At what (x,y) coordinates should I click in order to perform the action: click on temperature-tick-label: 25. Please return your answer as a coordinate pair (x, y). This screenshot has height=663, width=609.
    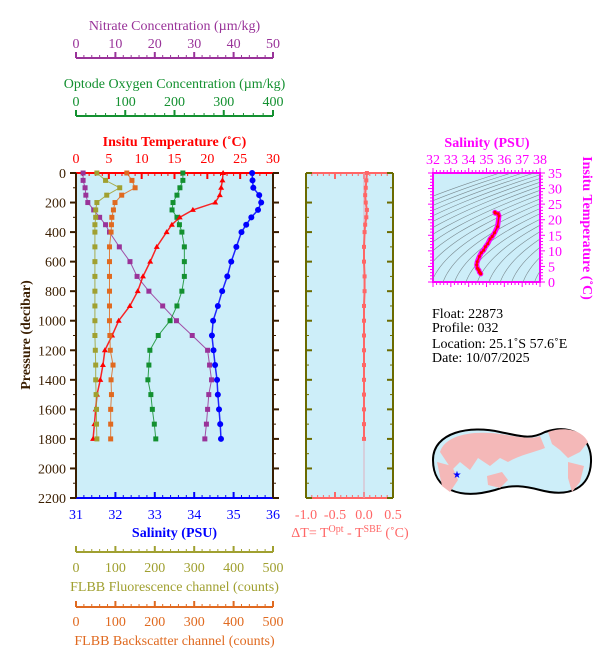
    Looking at the image, I should click on (240, 159).